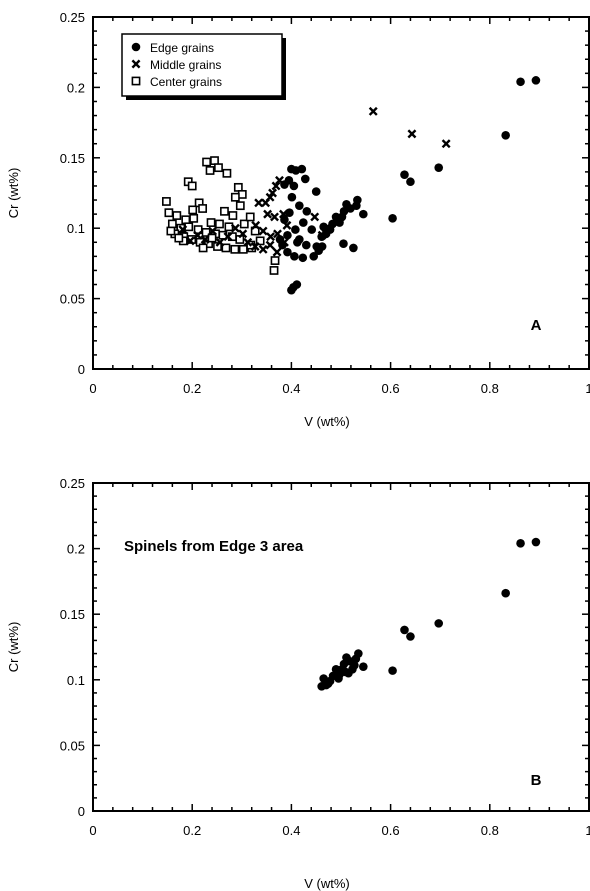 This screenshot has width=590, height=891. What do you see at coordinates (192, 830) in the screenshot?
I see `x-tick-label: 0.2` at bounding box center [192, 830].